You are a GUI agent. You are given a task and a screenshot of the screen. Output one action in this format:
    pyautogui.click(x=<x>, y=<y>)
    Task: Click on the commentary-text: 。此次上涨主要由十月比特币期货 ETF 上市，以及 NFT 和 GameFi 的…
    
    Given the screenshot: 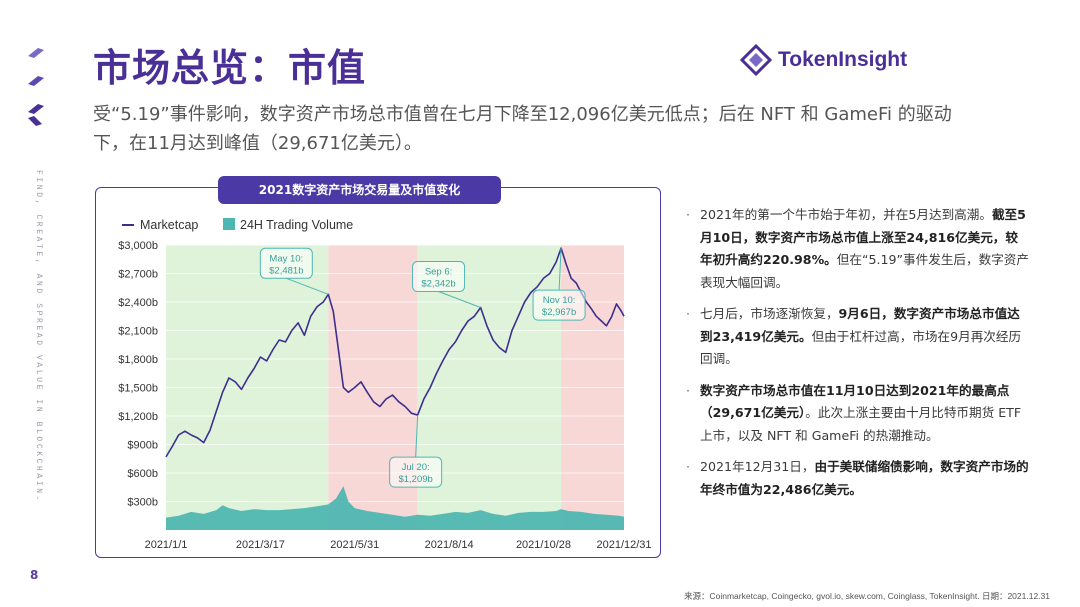 What is the action you would take?
    pyautogui.click(x=861, y=424)
    